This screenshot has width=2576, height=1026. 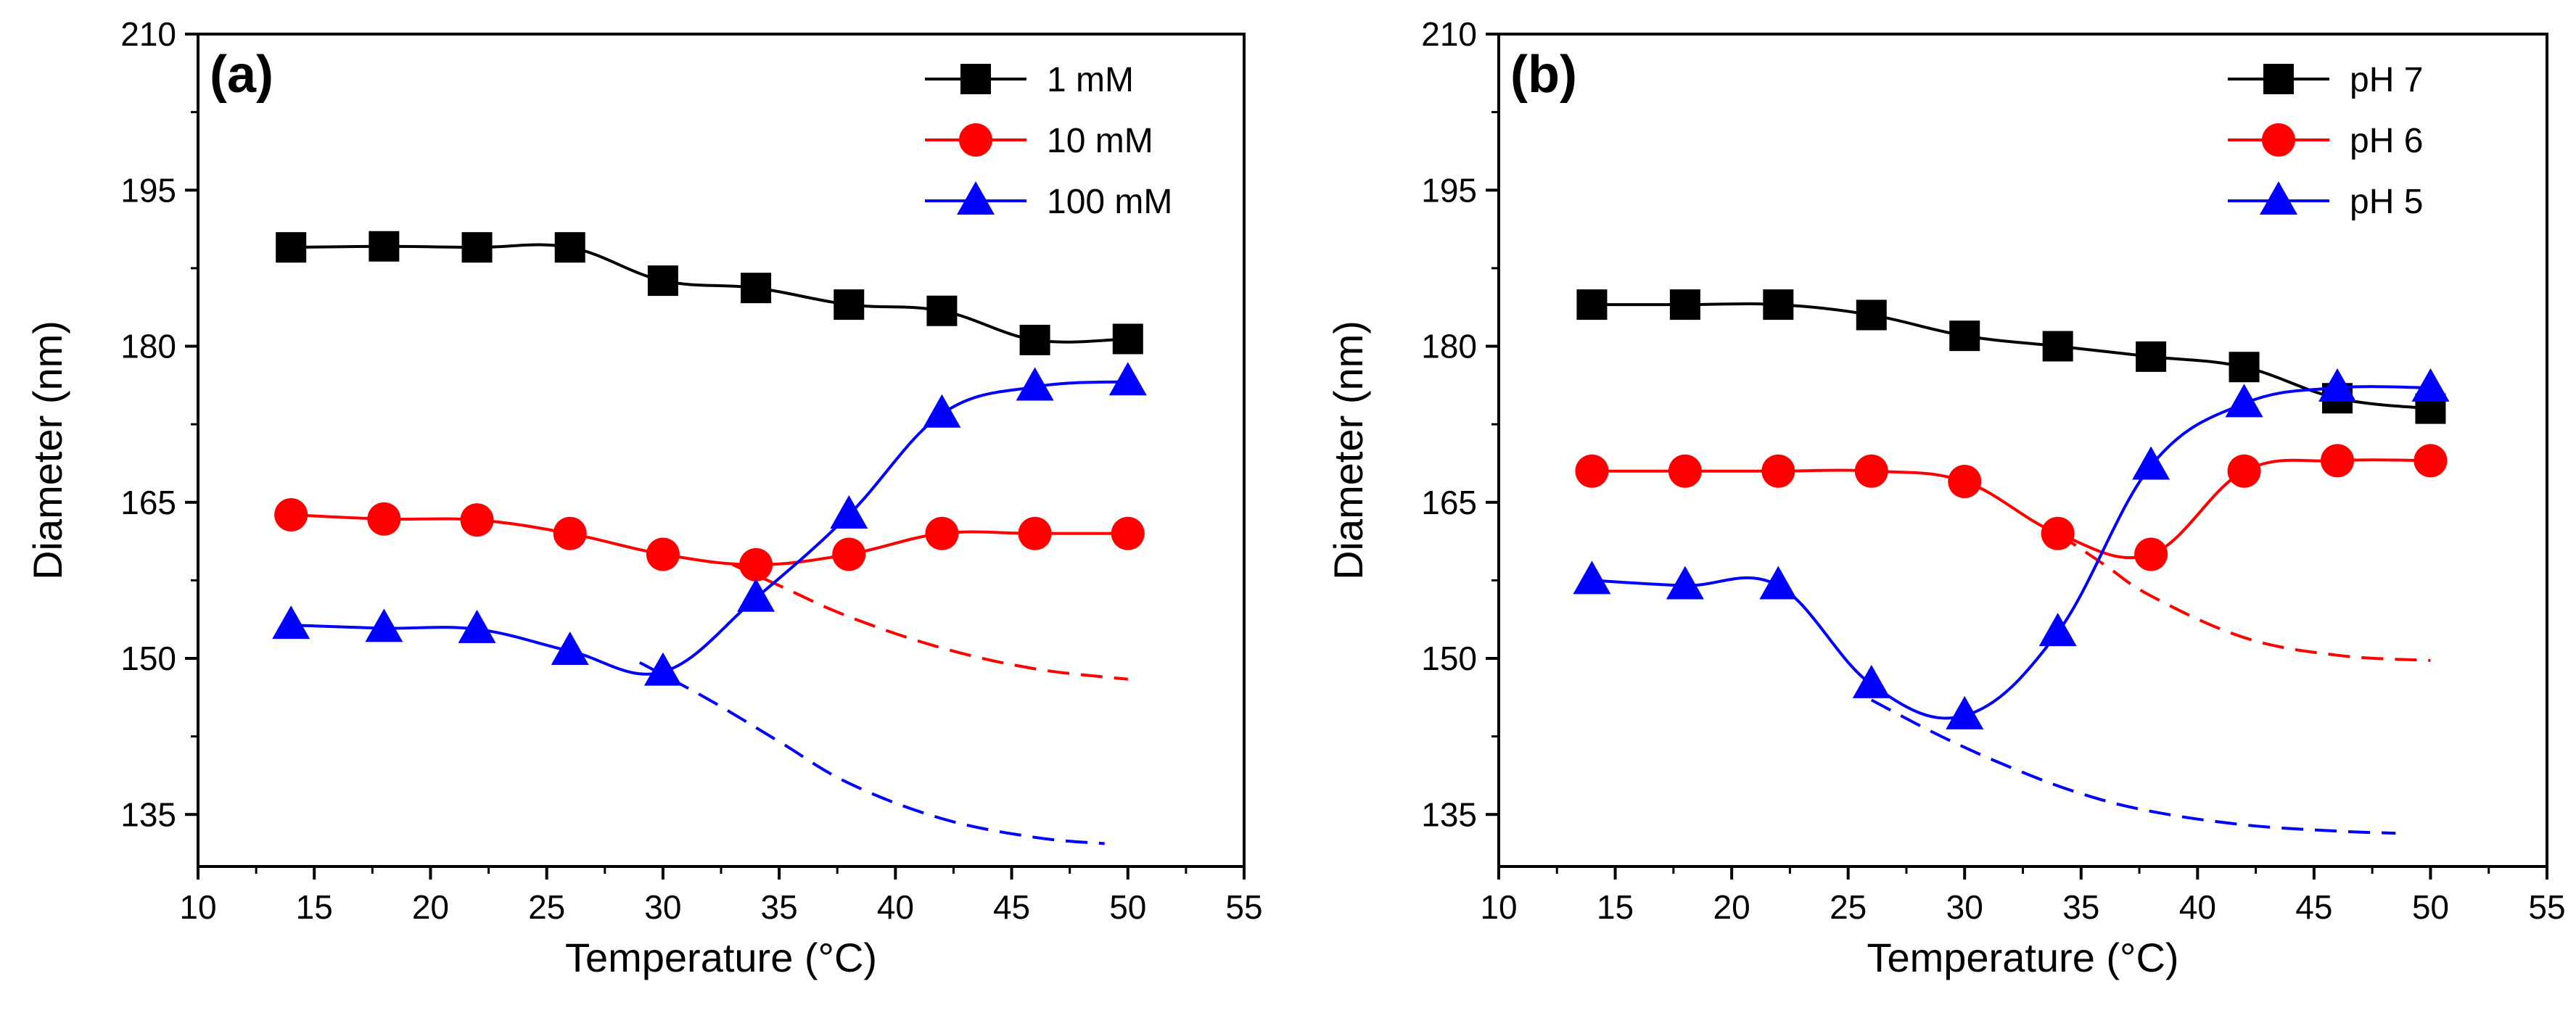 I want to click on legend-label: pH 6, so click(x=2386, y=141).